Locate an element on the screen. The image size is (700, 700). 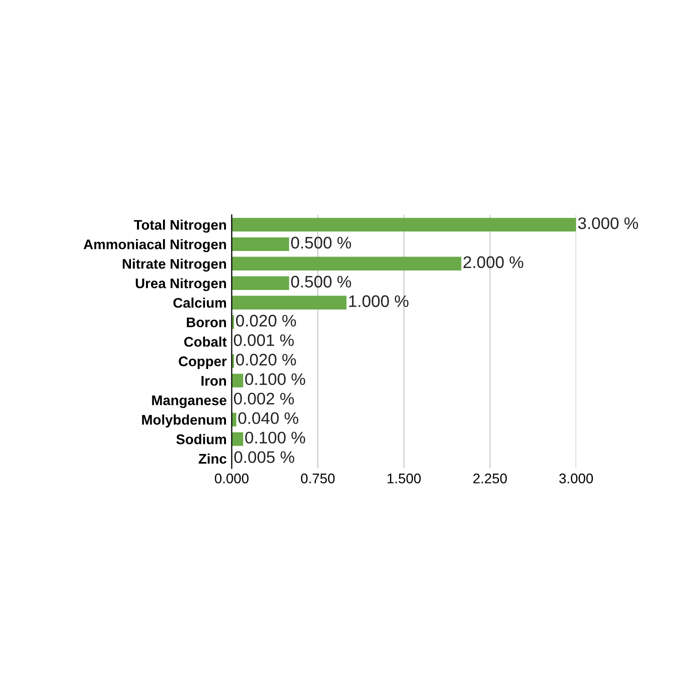
data-label: 0.001 % is located at coordinates (264, 340).